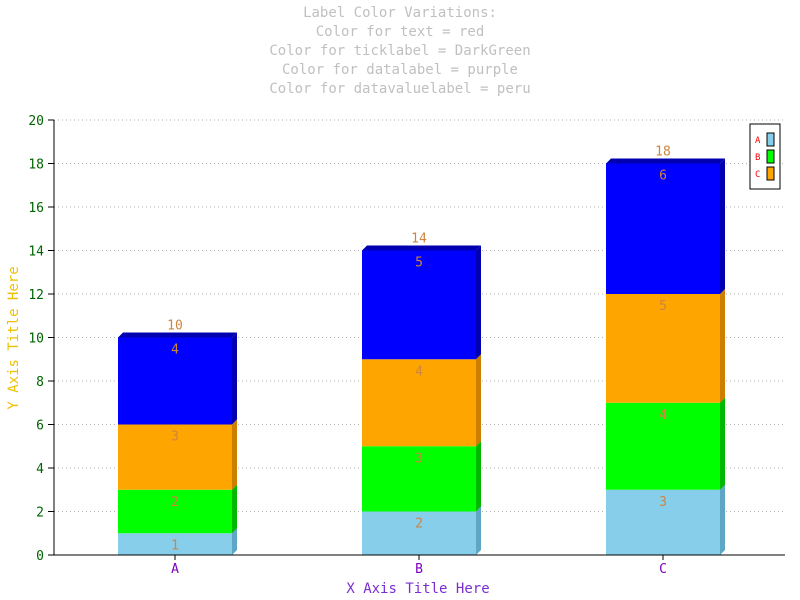 This screenshot has height=600, width=800. What do you see at coordinates (663, 569) in the screenshot?
I see `x-category-label: C` at bounding box center [663, 569].